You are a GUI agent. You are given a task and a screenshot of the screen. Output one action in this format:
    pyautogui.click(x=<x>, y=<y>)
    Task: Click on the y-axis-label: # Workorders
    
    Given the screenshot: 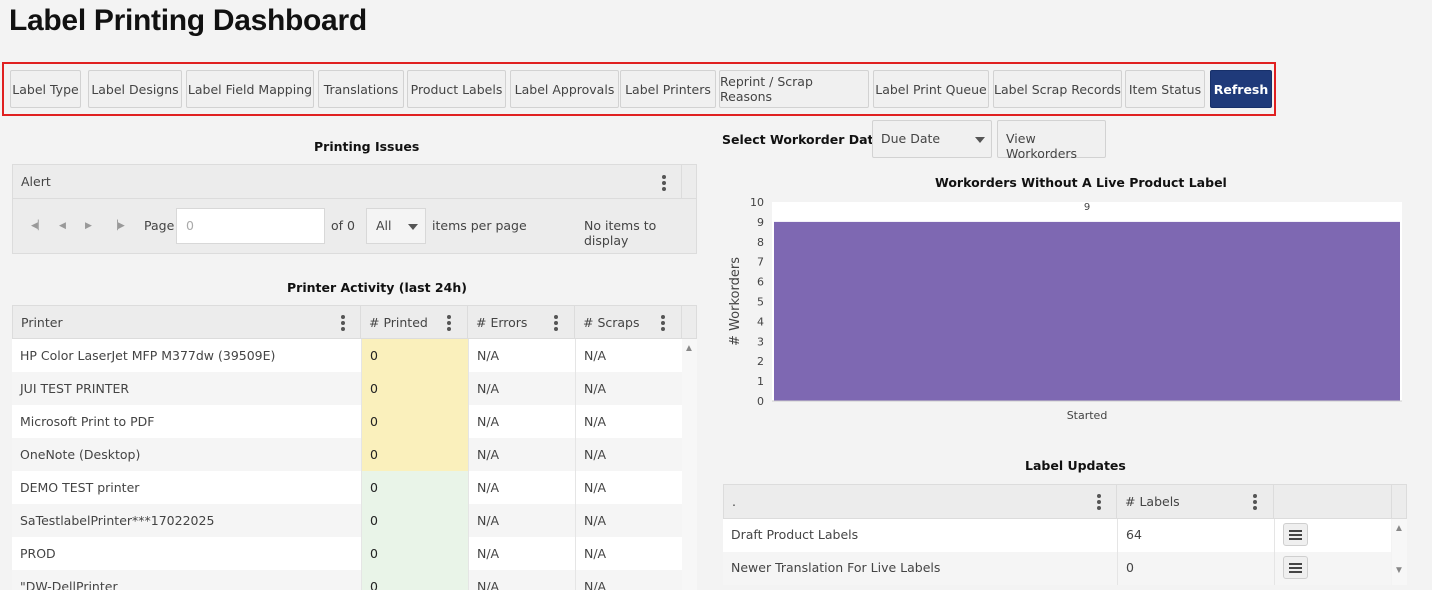 What is the action you would take?
    pyautogui.click(x=735, y=301)
    